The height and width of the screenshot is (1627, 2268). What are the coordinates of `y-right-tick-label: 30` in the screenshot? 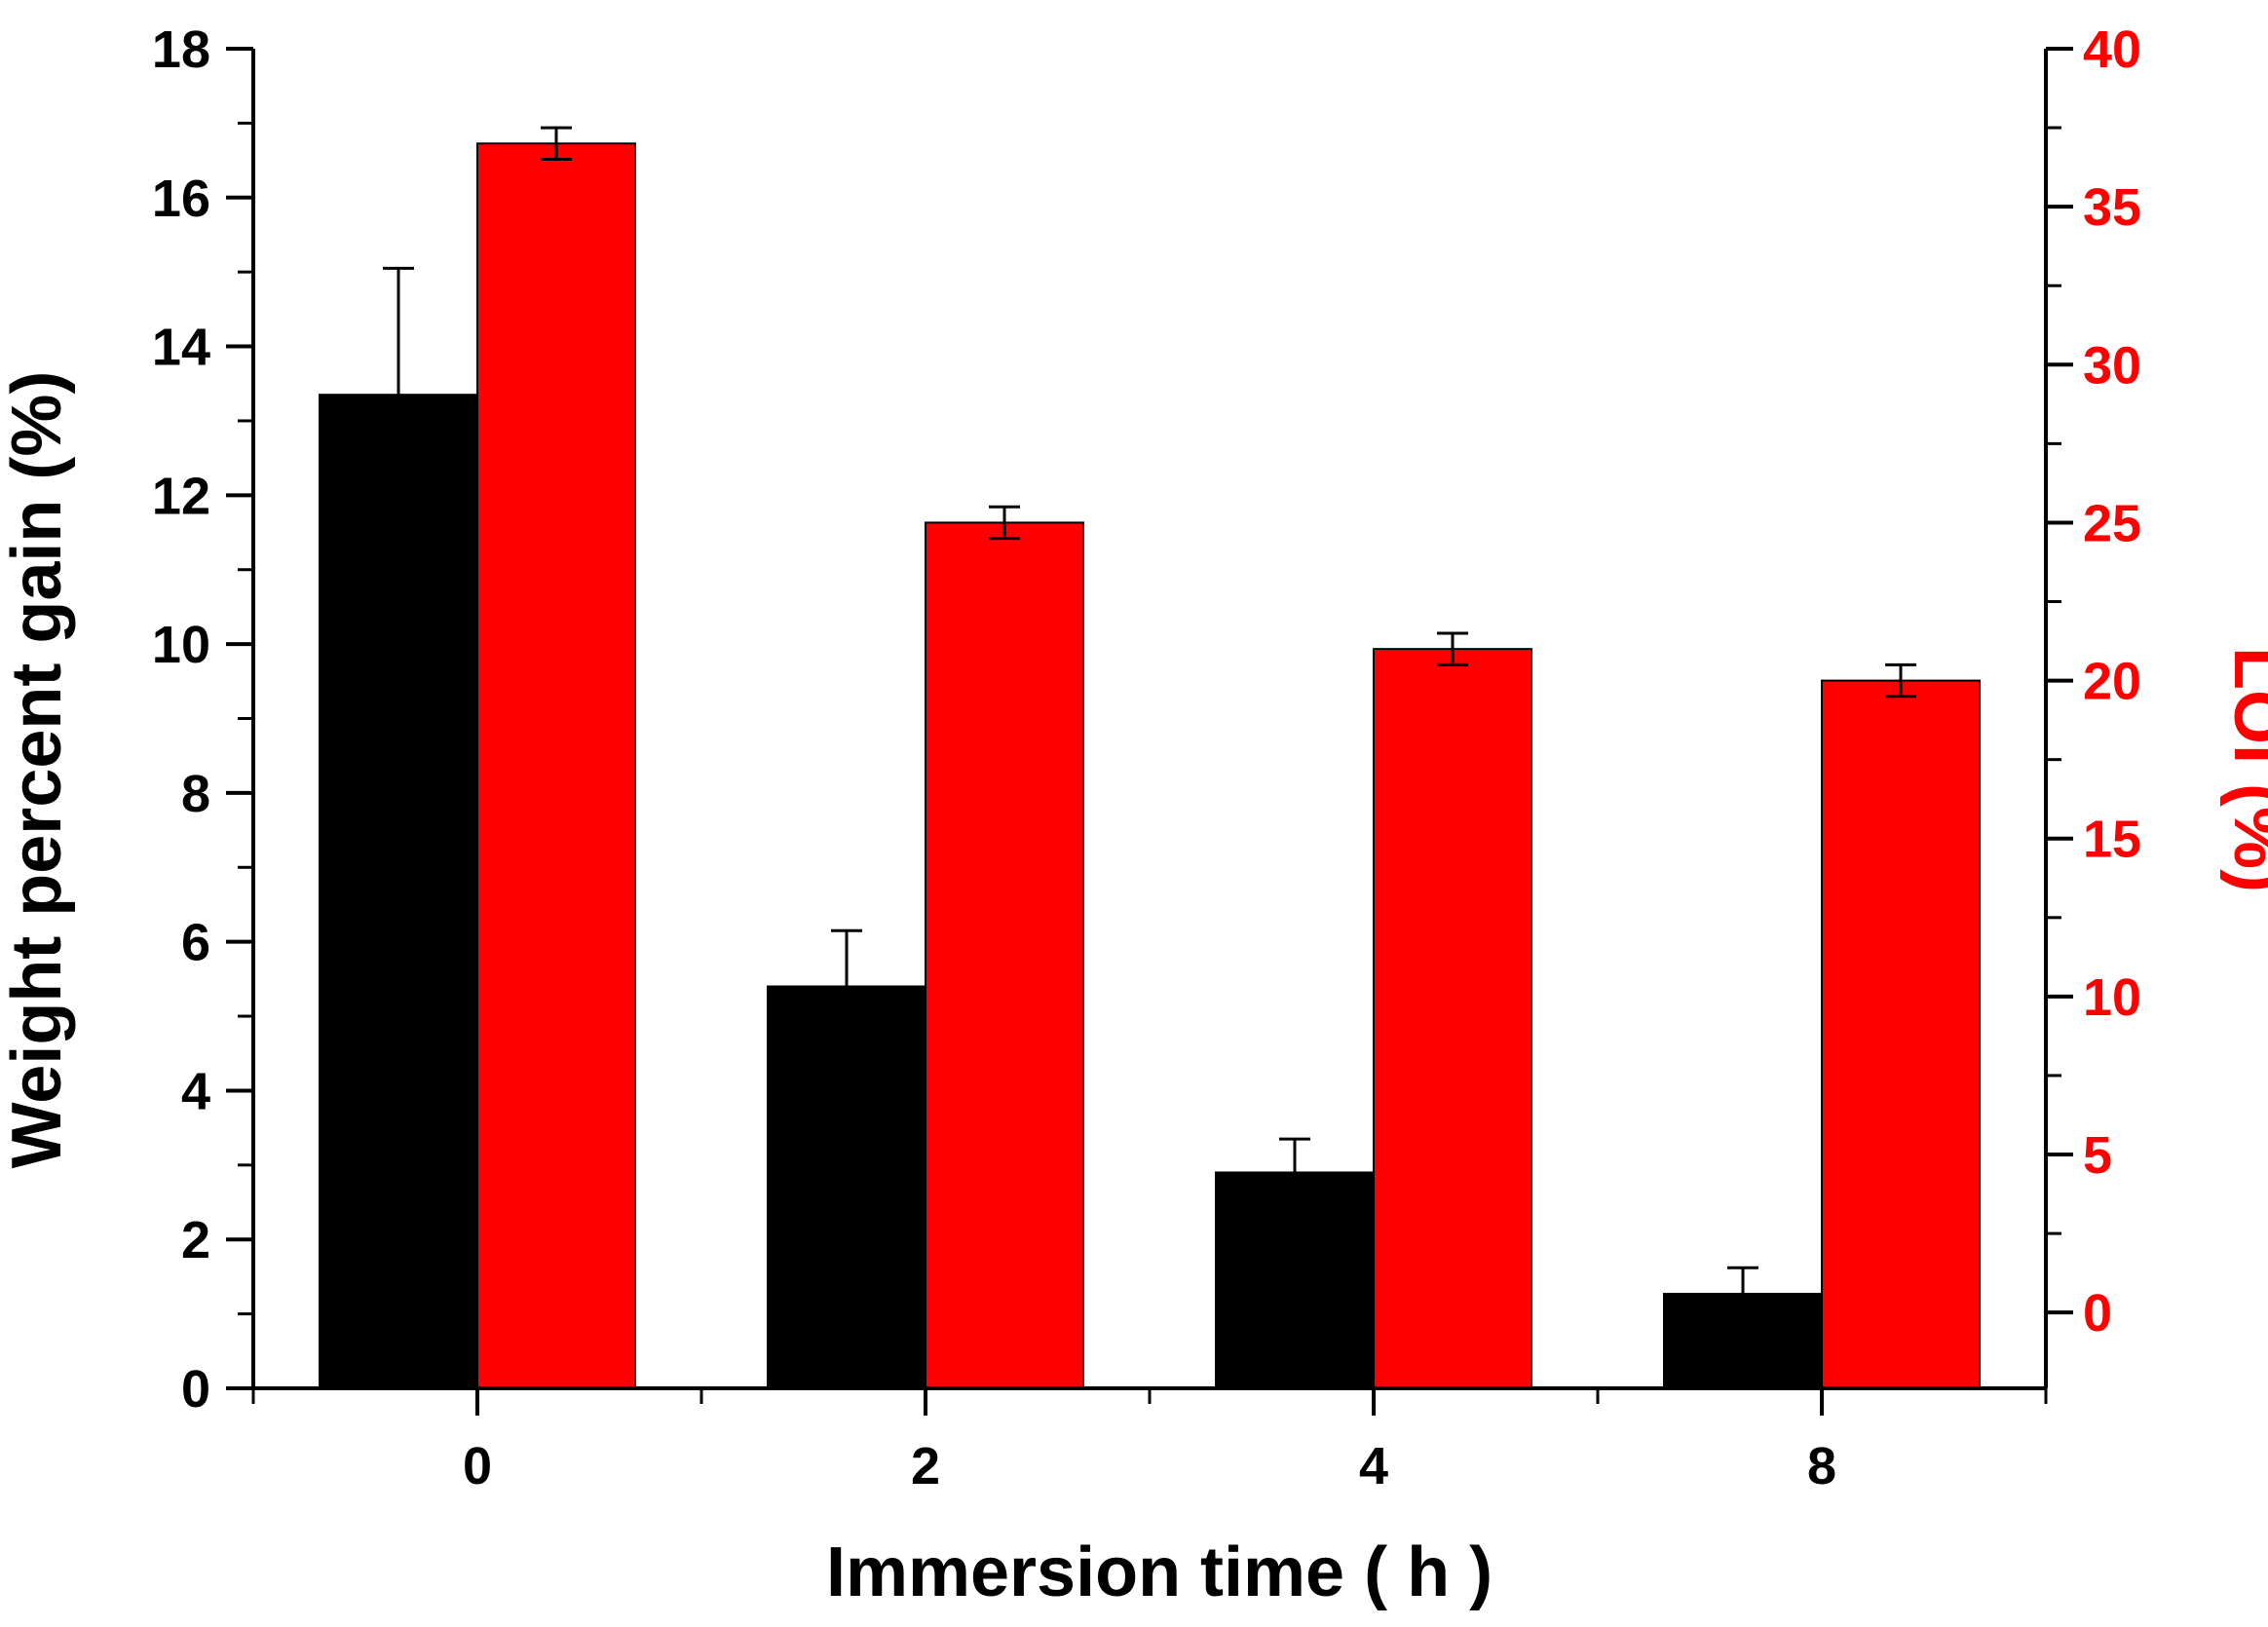 It's located at (2112, 365).